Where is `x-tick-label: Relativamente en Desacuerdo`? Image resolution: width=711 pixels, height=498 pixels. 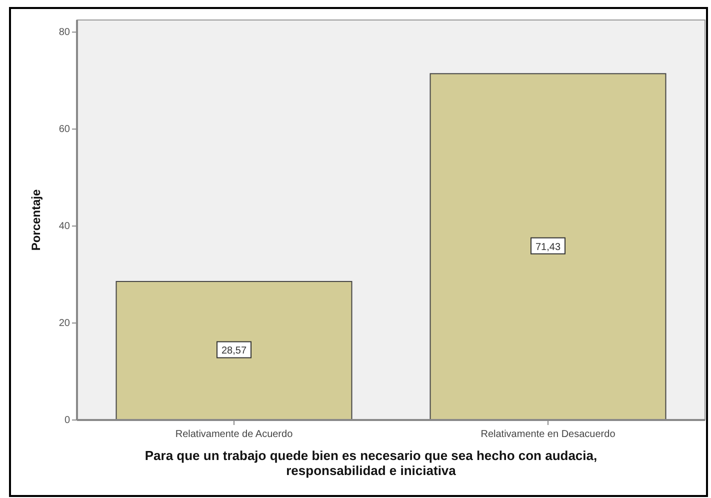 x-tick-label: Relativamente en Desacuerdo is located at coordinates (548, 434).